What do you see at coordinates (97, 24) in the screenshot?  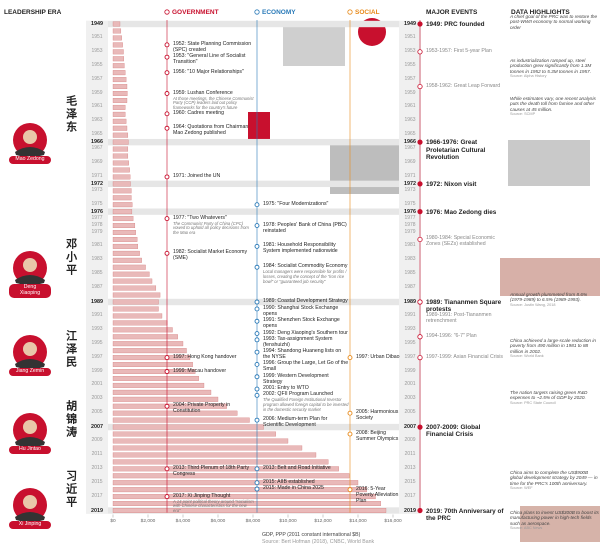 I see `year-label: 1949` at bounding box center [97, 24].